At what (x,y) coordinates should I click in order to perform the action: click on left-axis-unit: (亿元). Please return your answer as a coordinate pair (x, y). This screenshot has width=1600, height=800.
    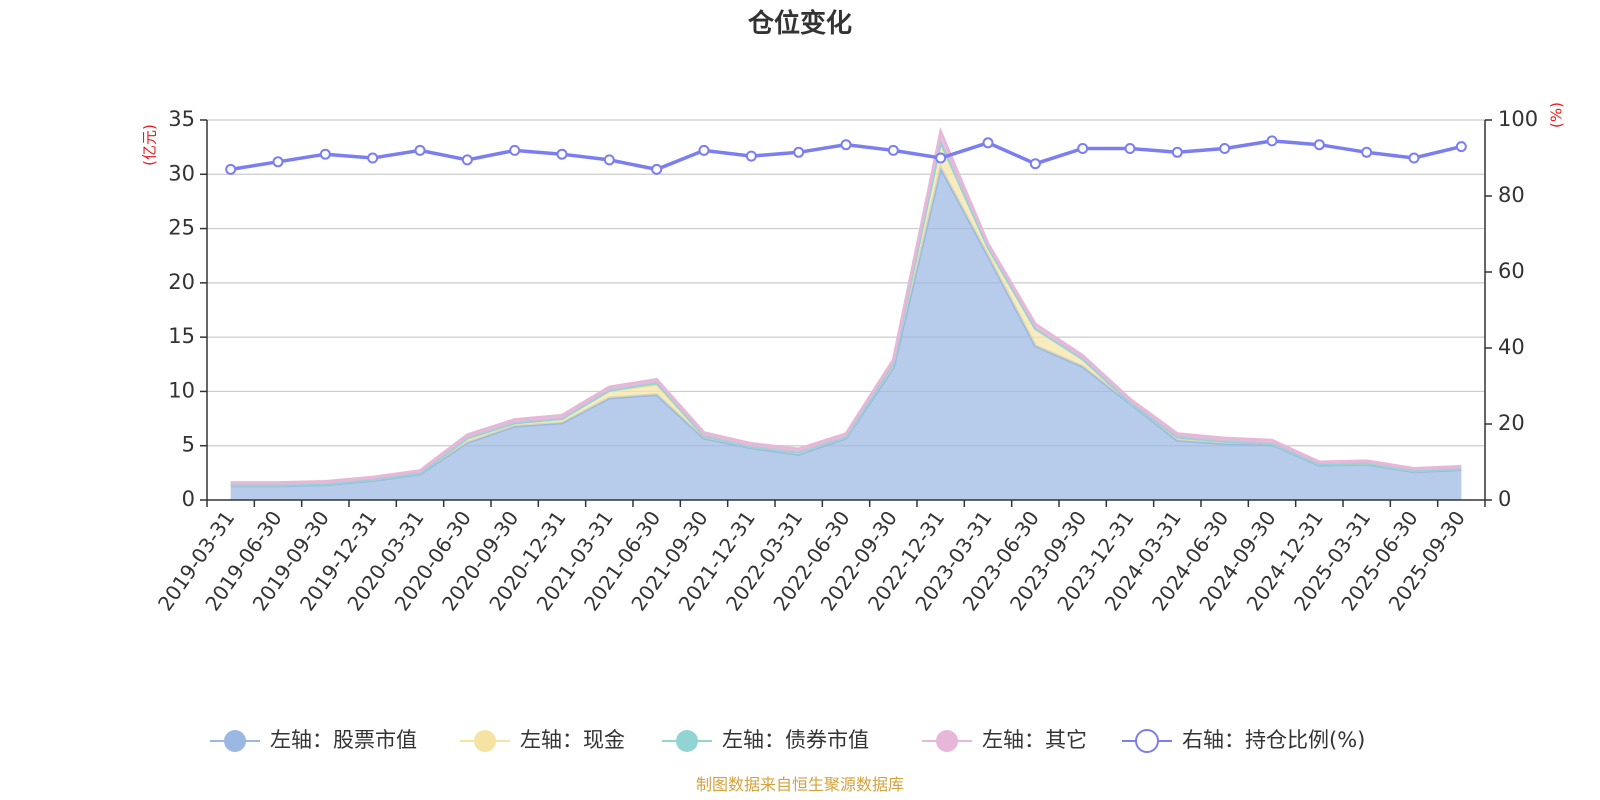
    Looking at the image, I should click on (150, 145).